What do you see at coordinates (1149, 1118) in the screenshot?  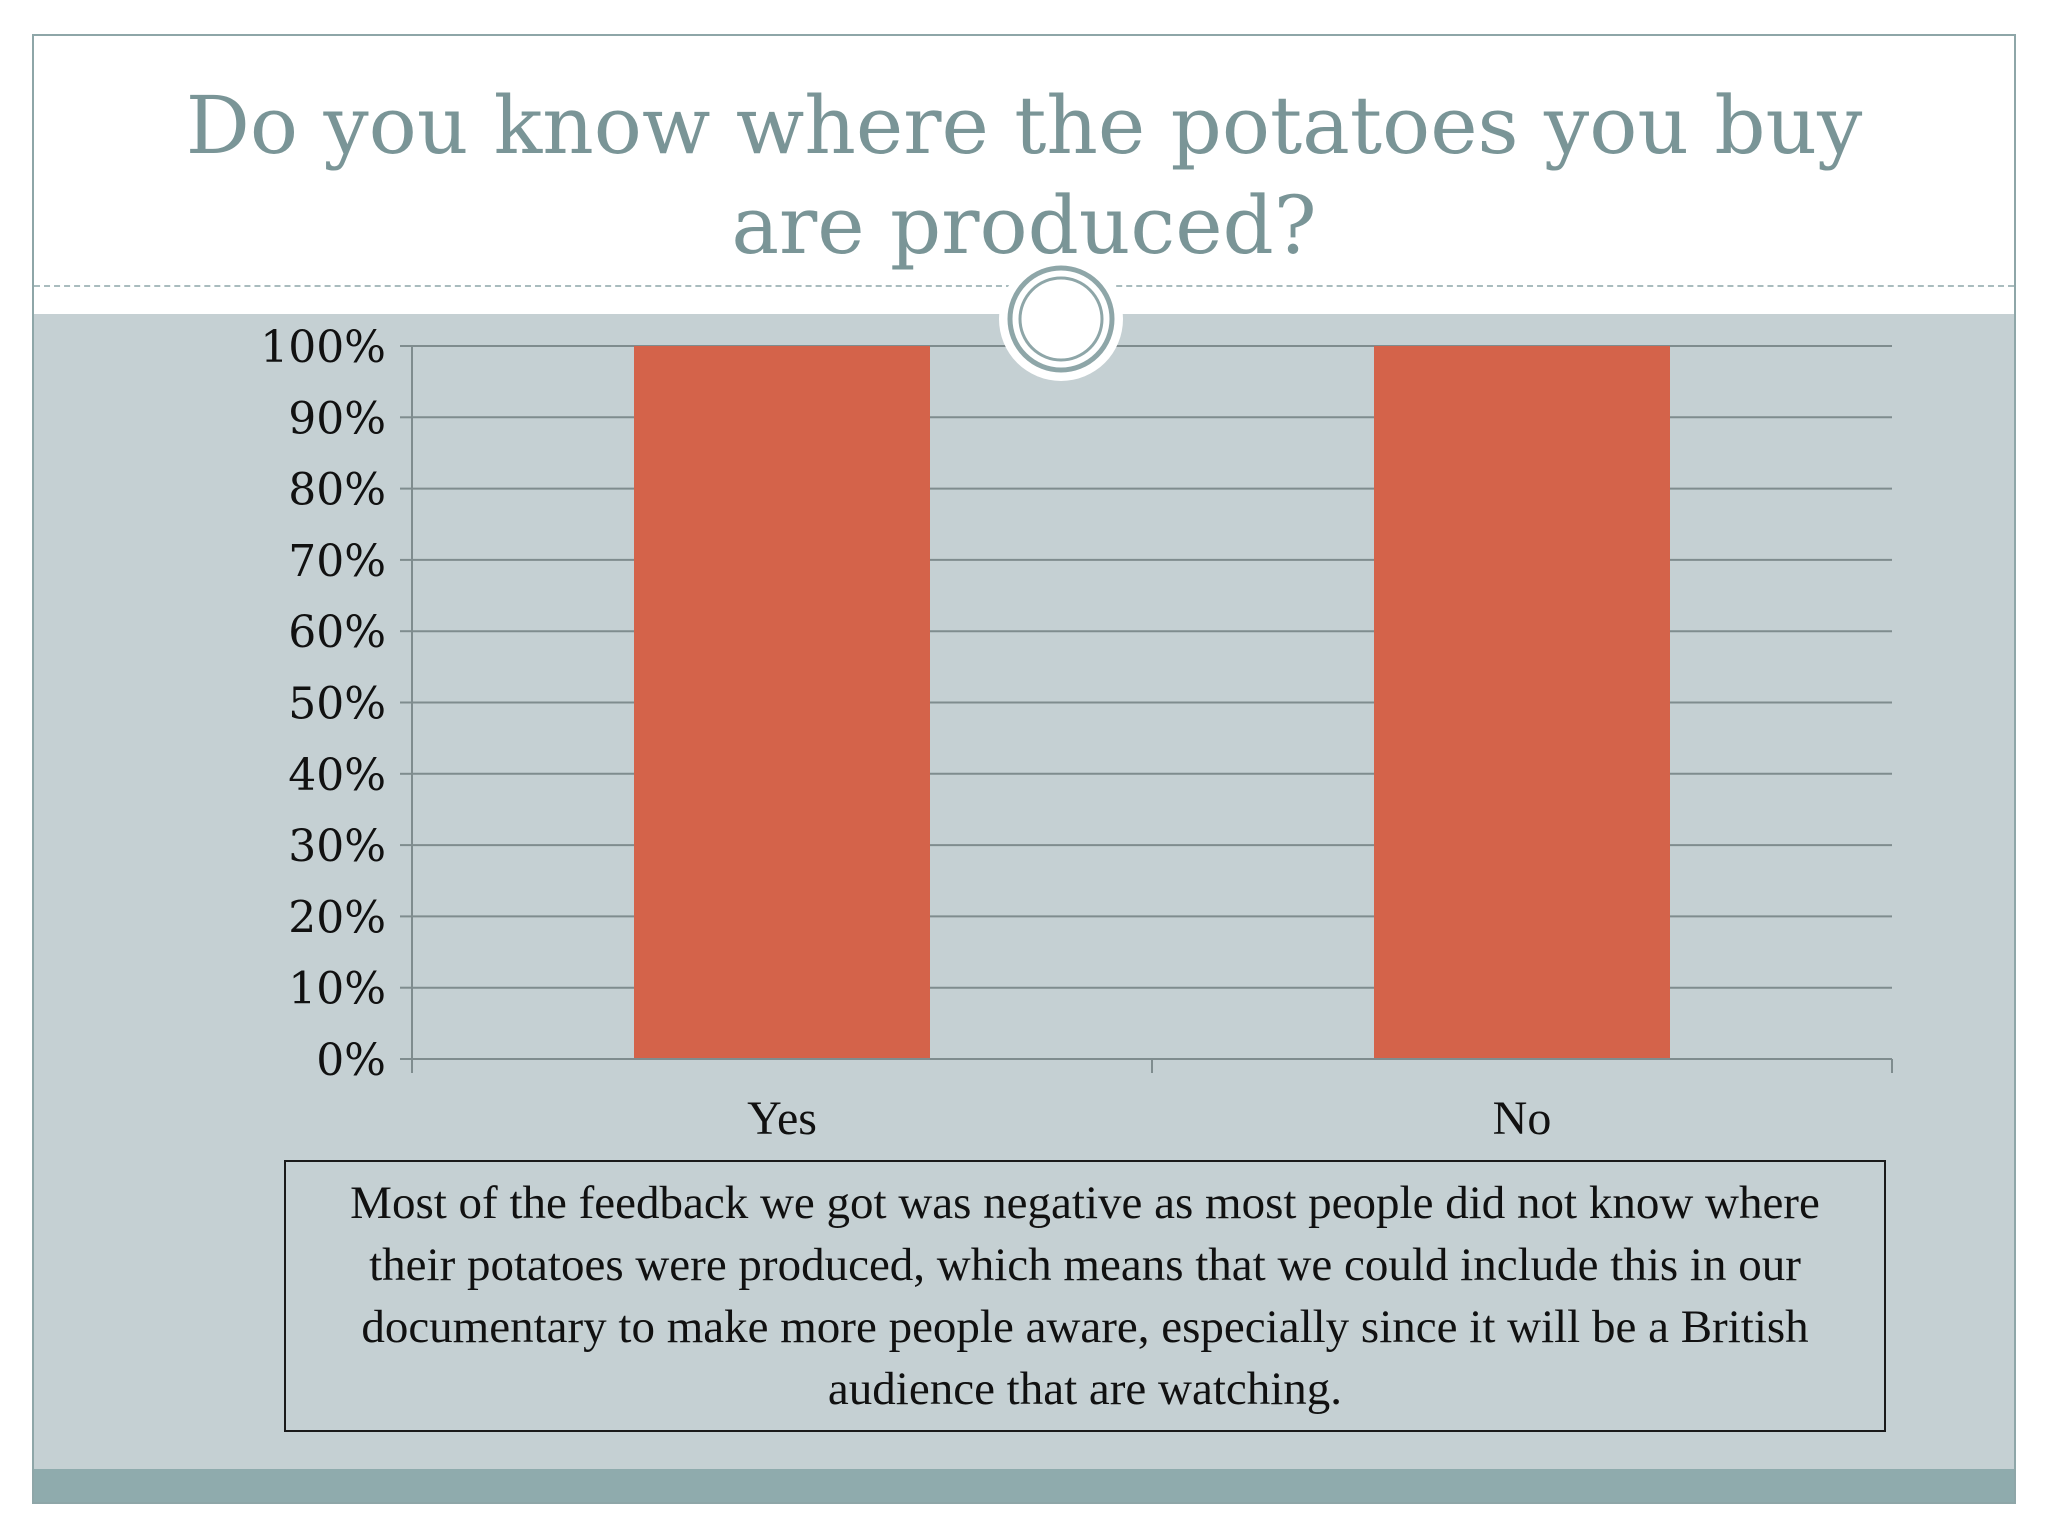 I see `chart-x-tick-labels: Yes No` at bounding box center [1149, 1118].